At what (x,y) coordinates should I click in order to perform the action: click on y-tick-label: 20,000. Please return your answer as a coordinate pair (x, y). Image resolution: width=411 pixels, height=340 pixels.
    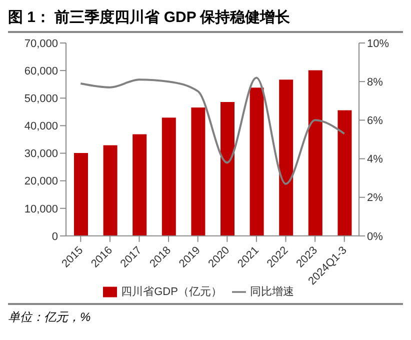
    Looking at the image, I should click on (41, 182).